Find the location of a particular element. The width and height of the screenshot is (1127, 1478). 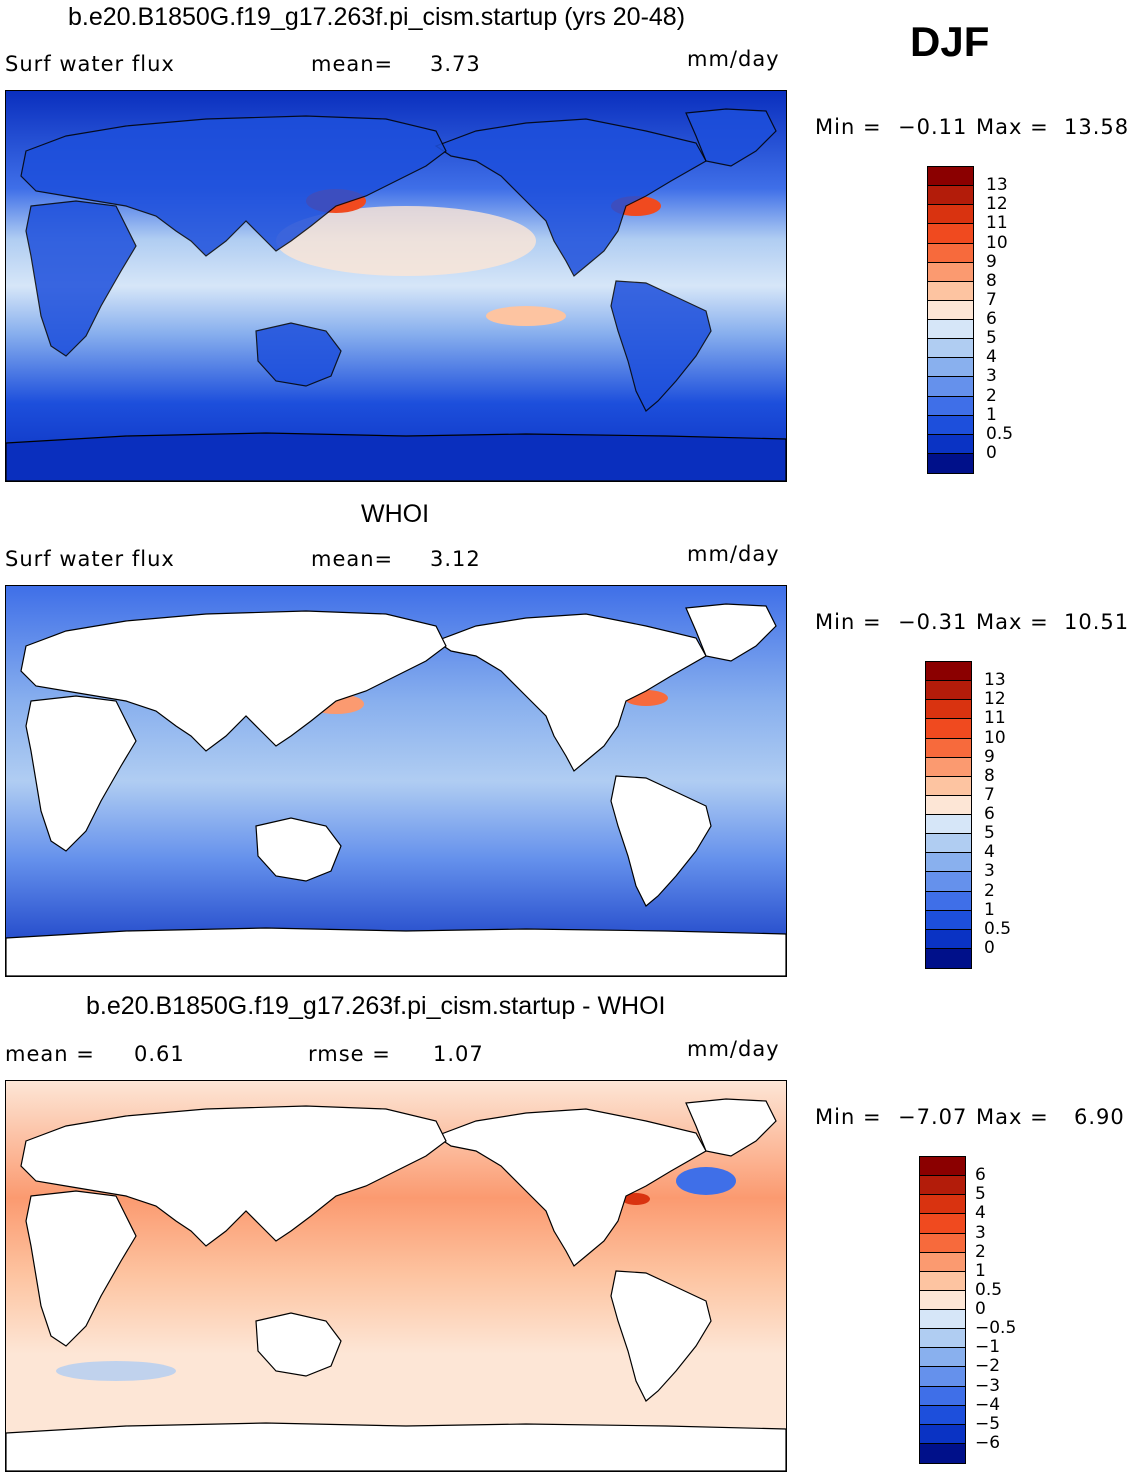

panel-3-max-label: Max = is located at coordinates (1012, 1117).